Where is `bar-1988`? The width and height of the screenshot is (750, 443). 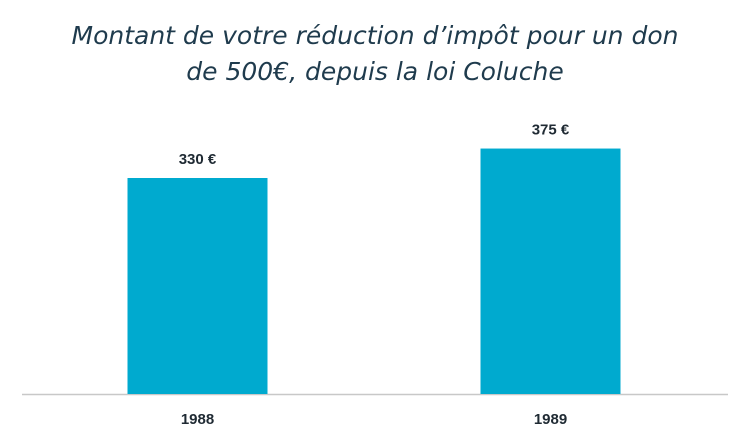 bar-1988 is located at coordinates (197, 286).